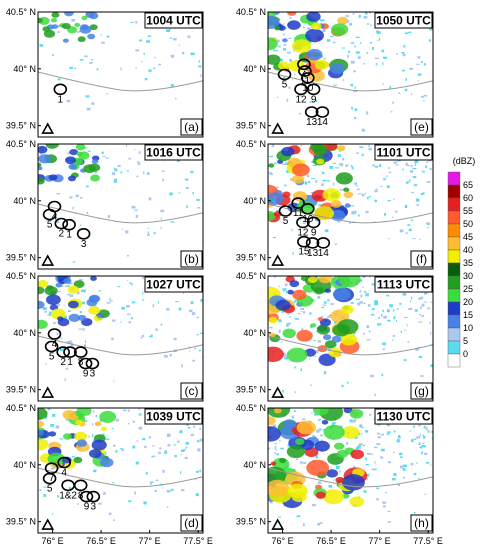 The image size is (485, 550). What do you see at coordinates (323, 122) in the screenshot?
I see `cell-number: 14` at bounding box center [323, 122].